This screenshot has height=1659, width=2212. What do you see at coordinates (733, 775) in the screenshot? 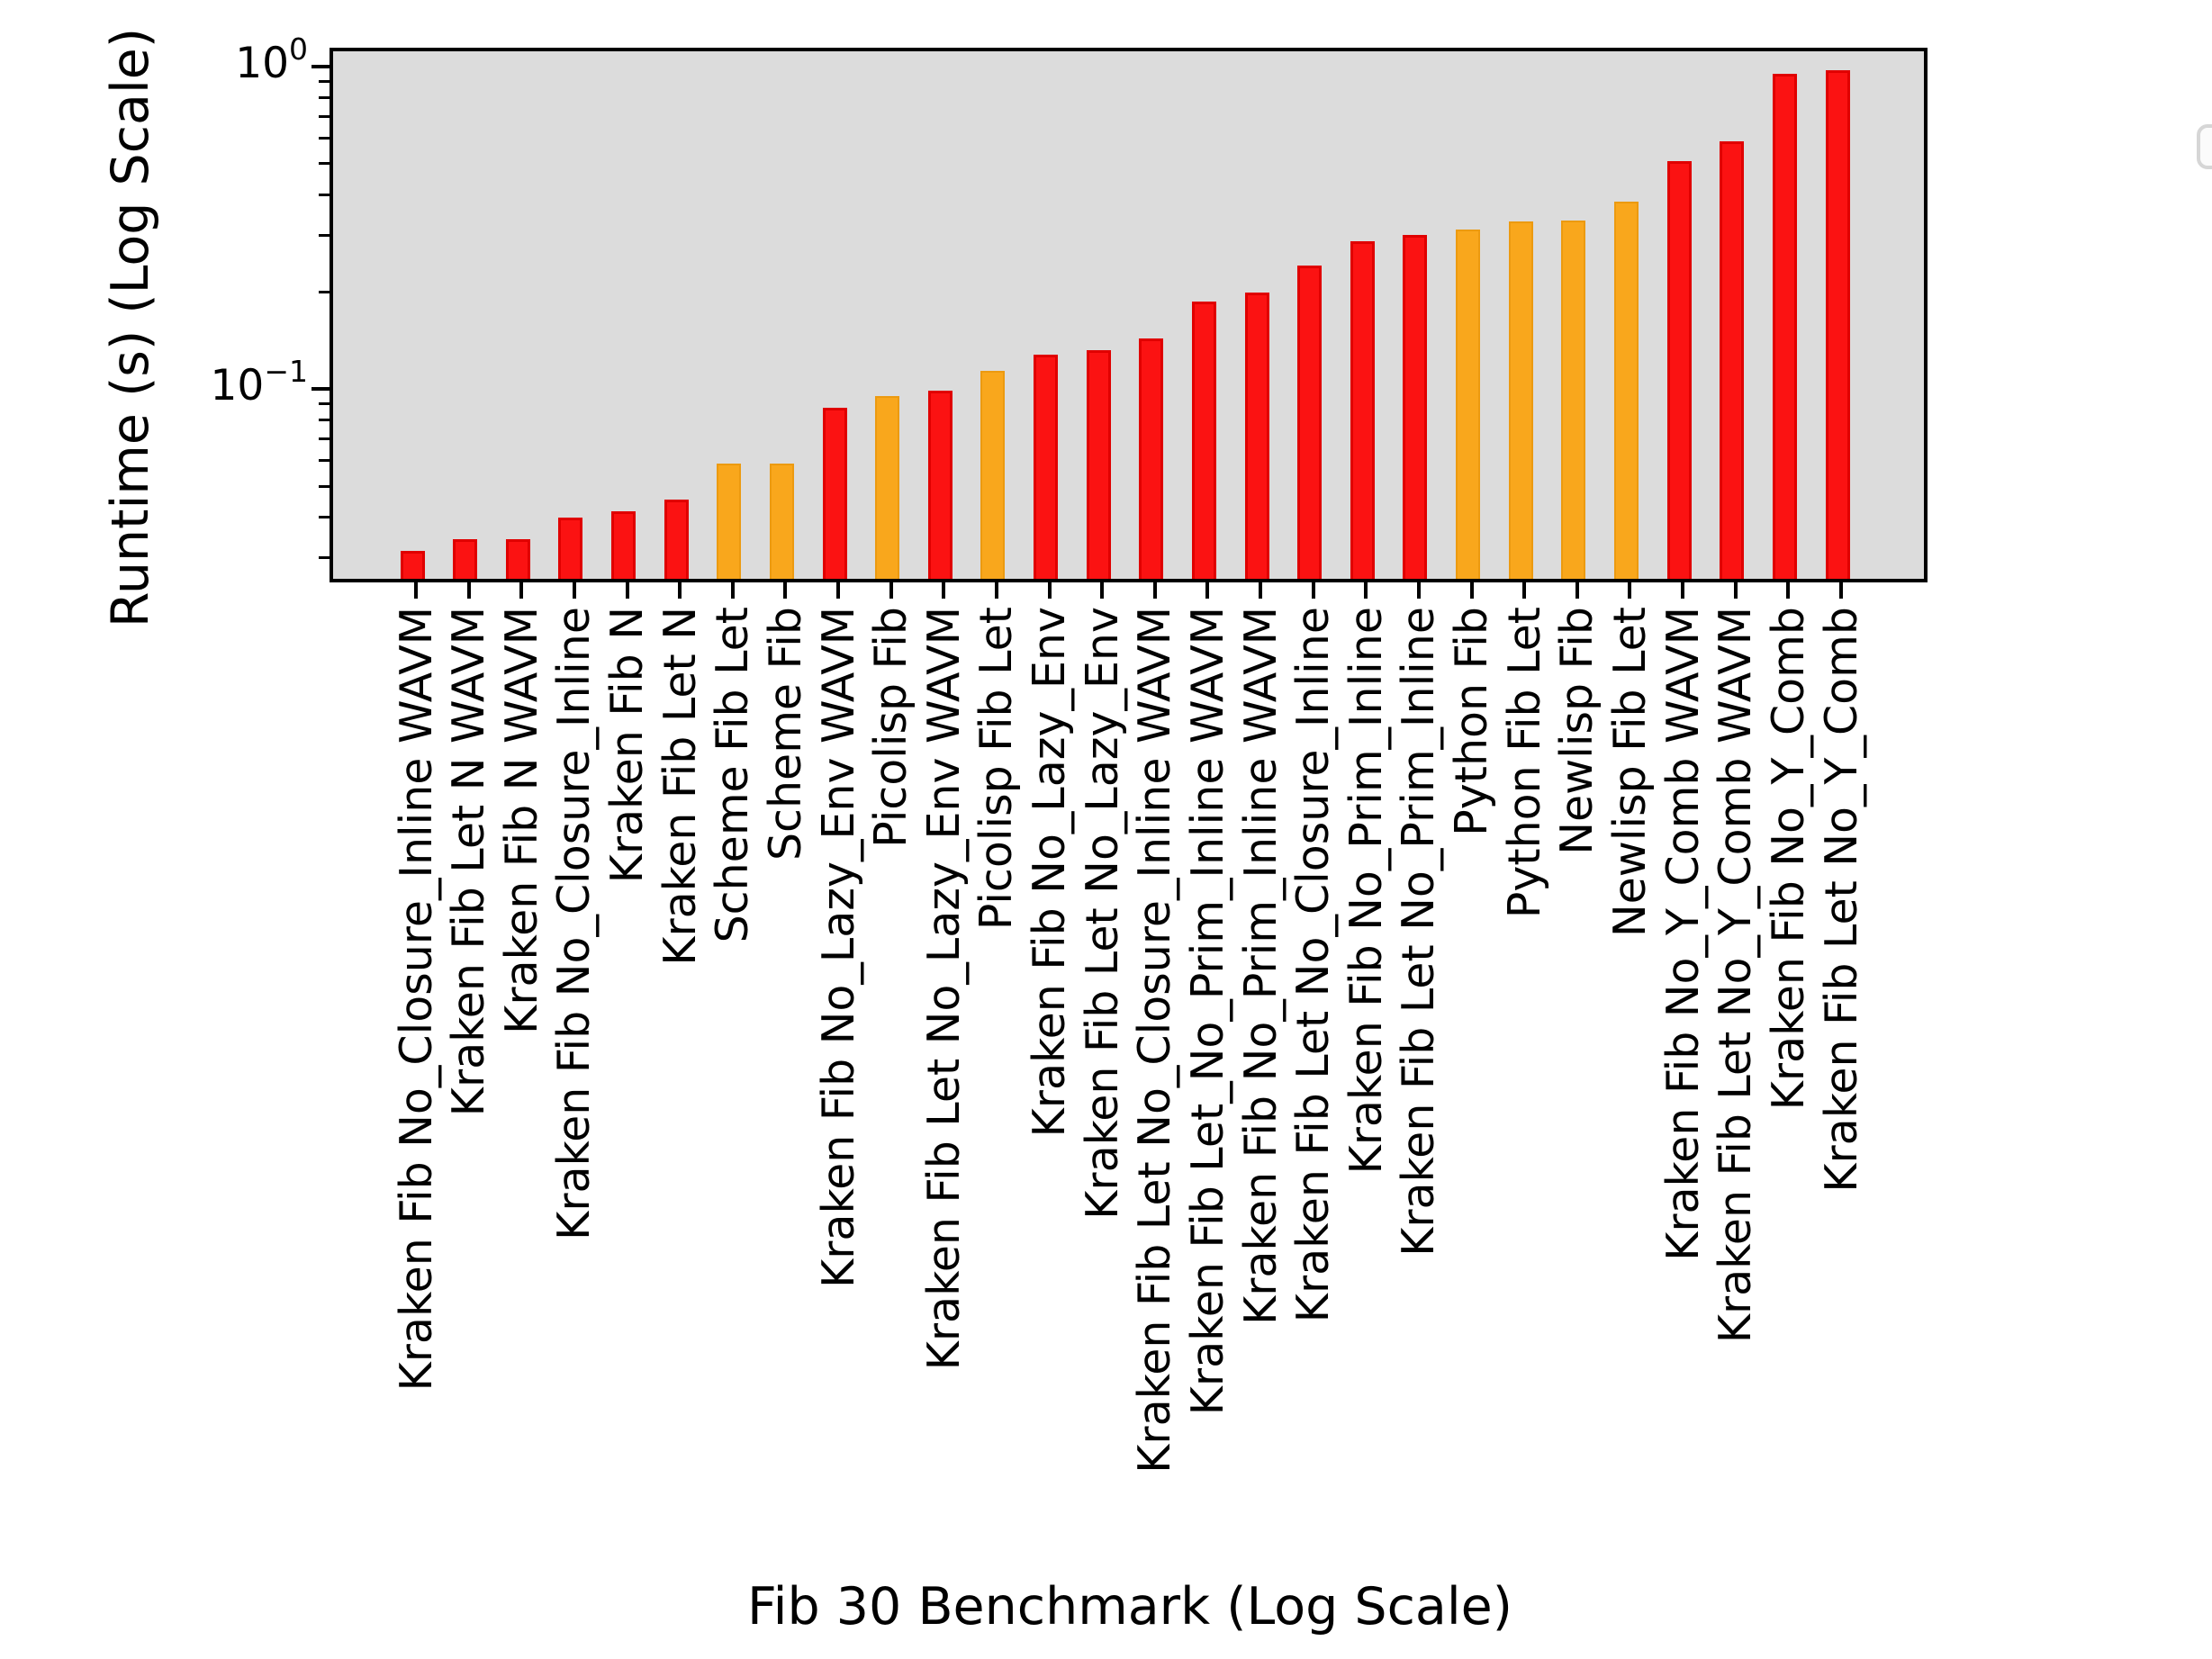
I see `x-tick-label: Scheme Fib Let` at bounding box center [733, 775].